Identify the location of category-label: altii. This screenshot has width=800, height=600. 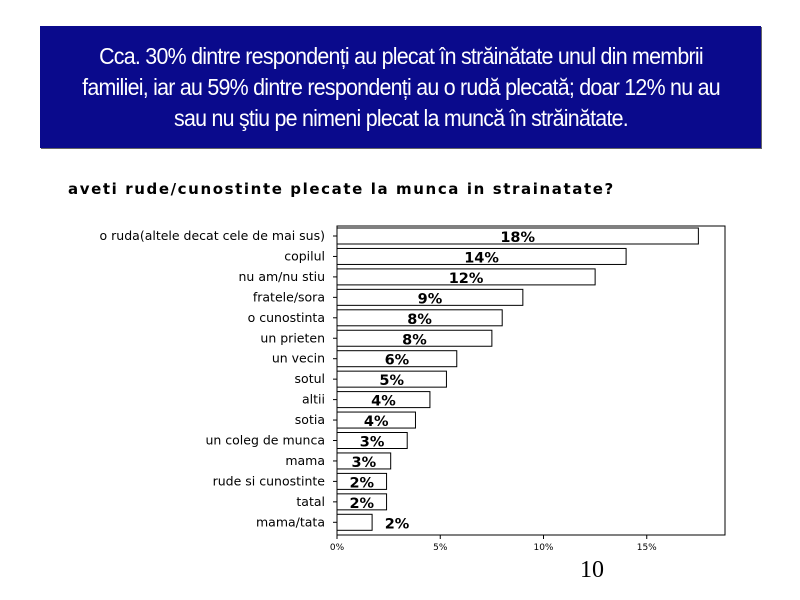
(313, 399).